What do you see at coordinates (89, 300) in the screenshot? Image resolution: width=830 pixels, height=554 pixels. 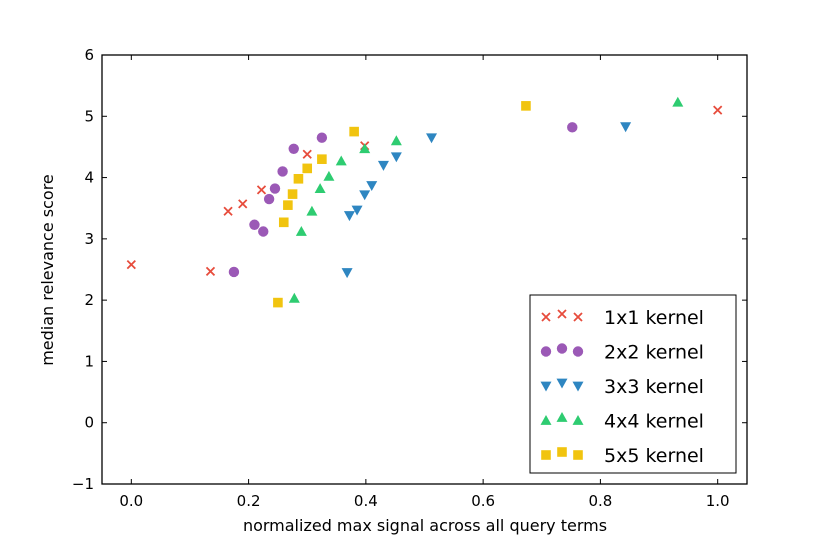 I see `y-tick-label: 2` at bounding box center [89, 300].